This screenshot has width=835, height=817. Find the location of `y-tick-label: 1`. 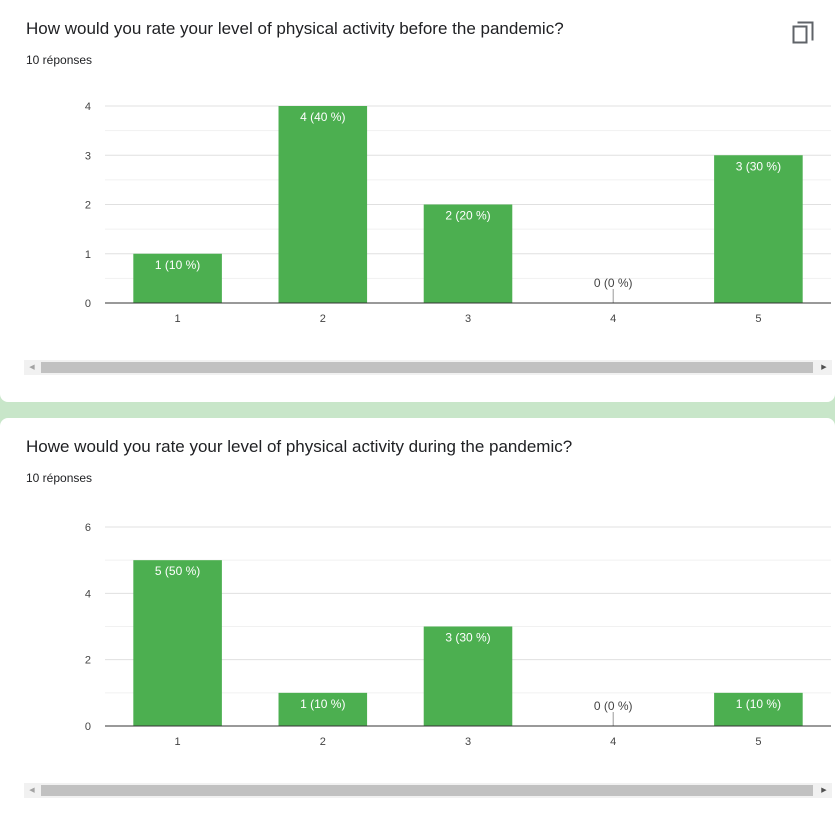

y-tick-label: 1 is located at coordinates (88, 255).